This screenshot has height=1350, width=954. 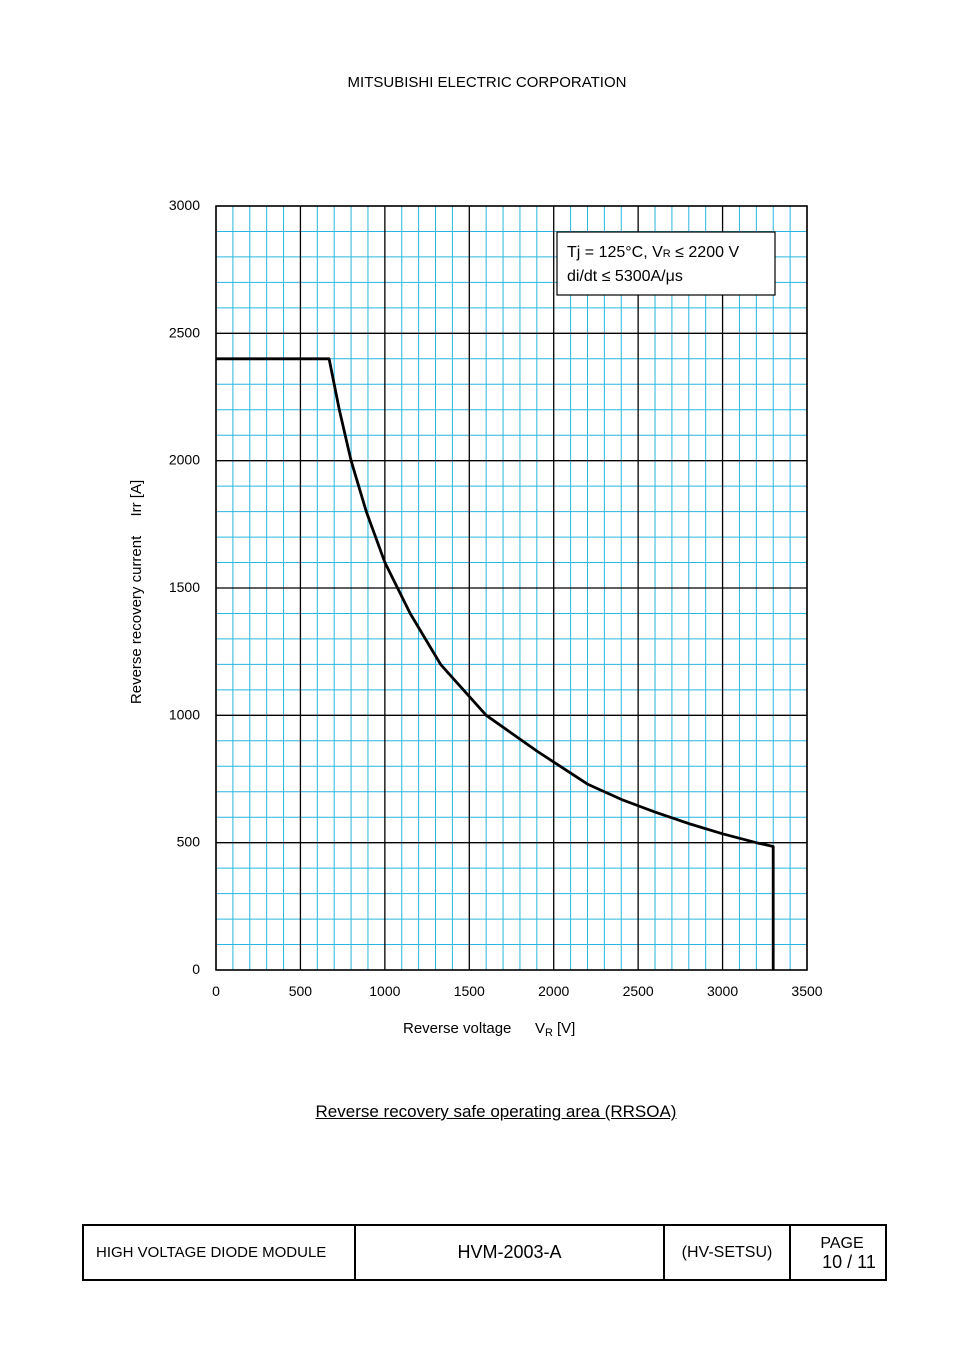 I want to click on x-axis-label-sub: R, so click(x=549, y=1033).